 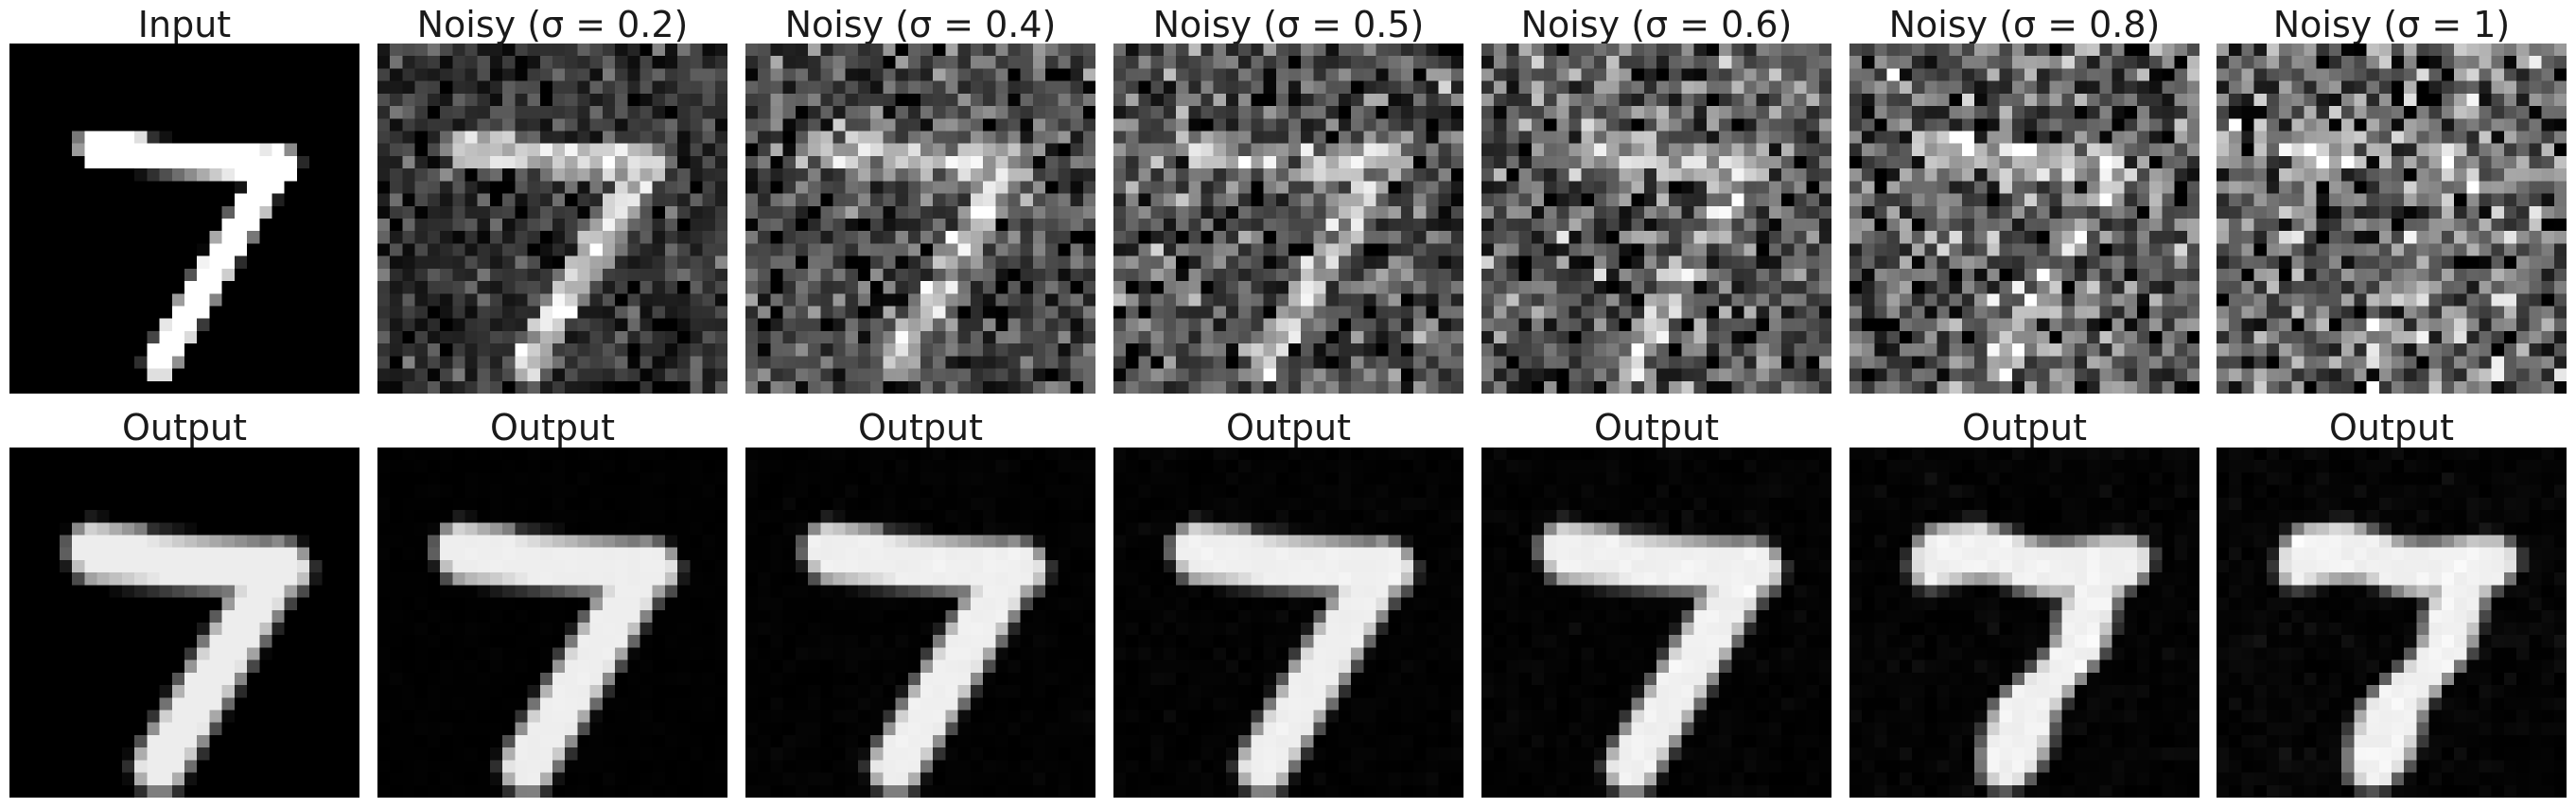 What do you see at coordinates (2025, 25) in the screenshot?
I see `panel-title: Noisy (σ = 0.8)` at bounding box center [2025, 25].